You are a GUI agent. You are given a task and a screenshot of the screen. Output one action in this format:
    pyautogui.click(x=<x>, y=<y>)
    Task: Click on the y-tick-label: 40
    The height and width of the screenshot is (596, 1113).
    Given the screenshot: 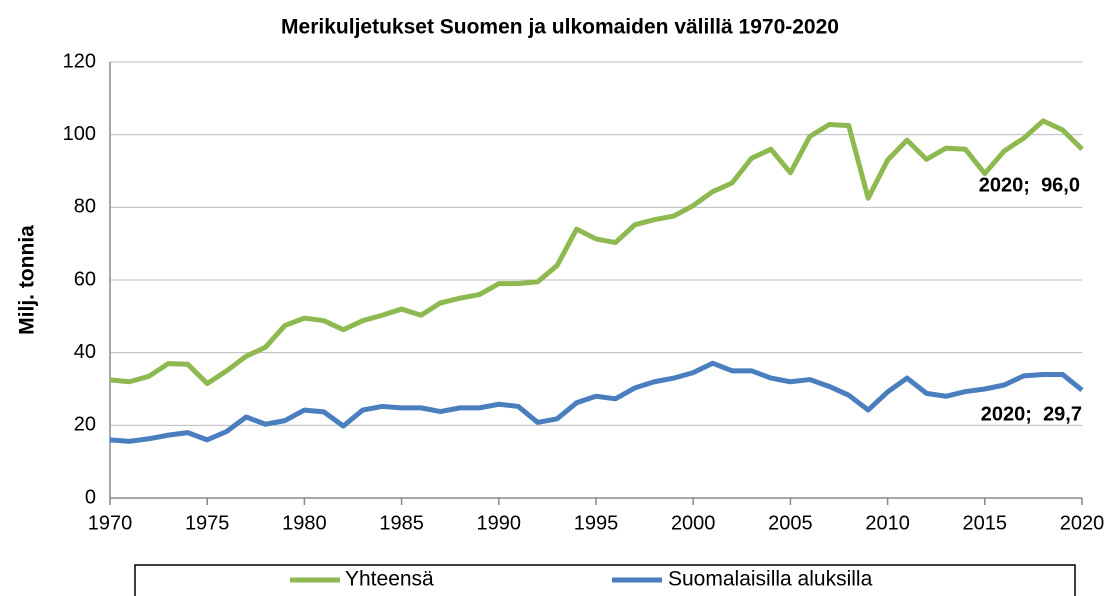 What is the action you would take?
    pyautogui.click(x=85, y=352)
    